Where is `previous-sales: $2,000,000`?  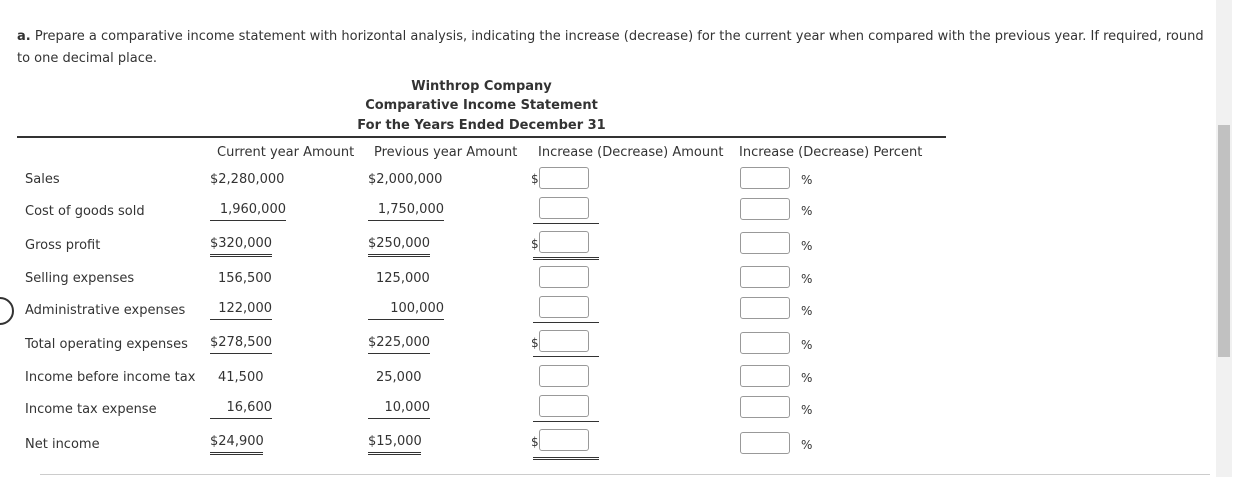 previous-sales: $2,000,000 is located at coordinates (405, 179).